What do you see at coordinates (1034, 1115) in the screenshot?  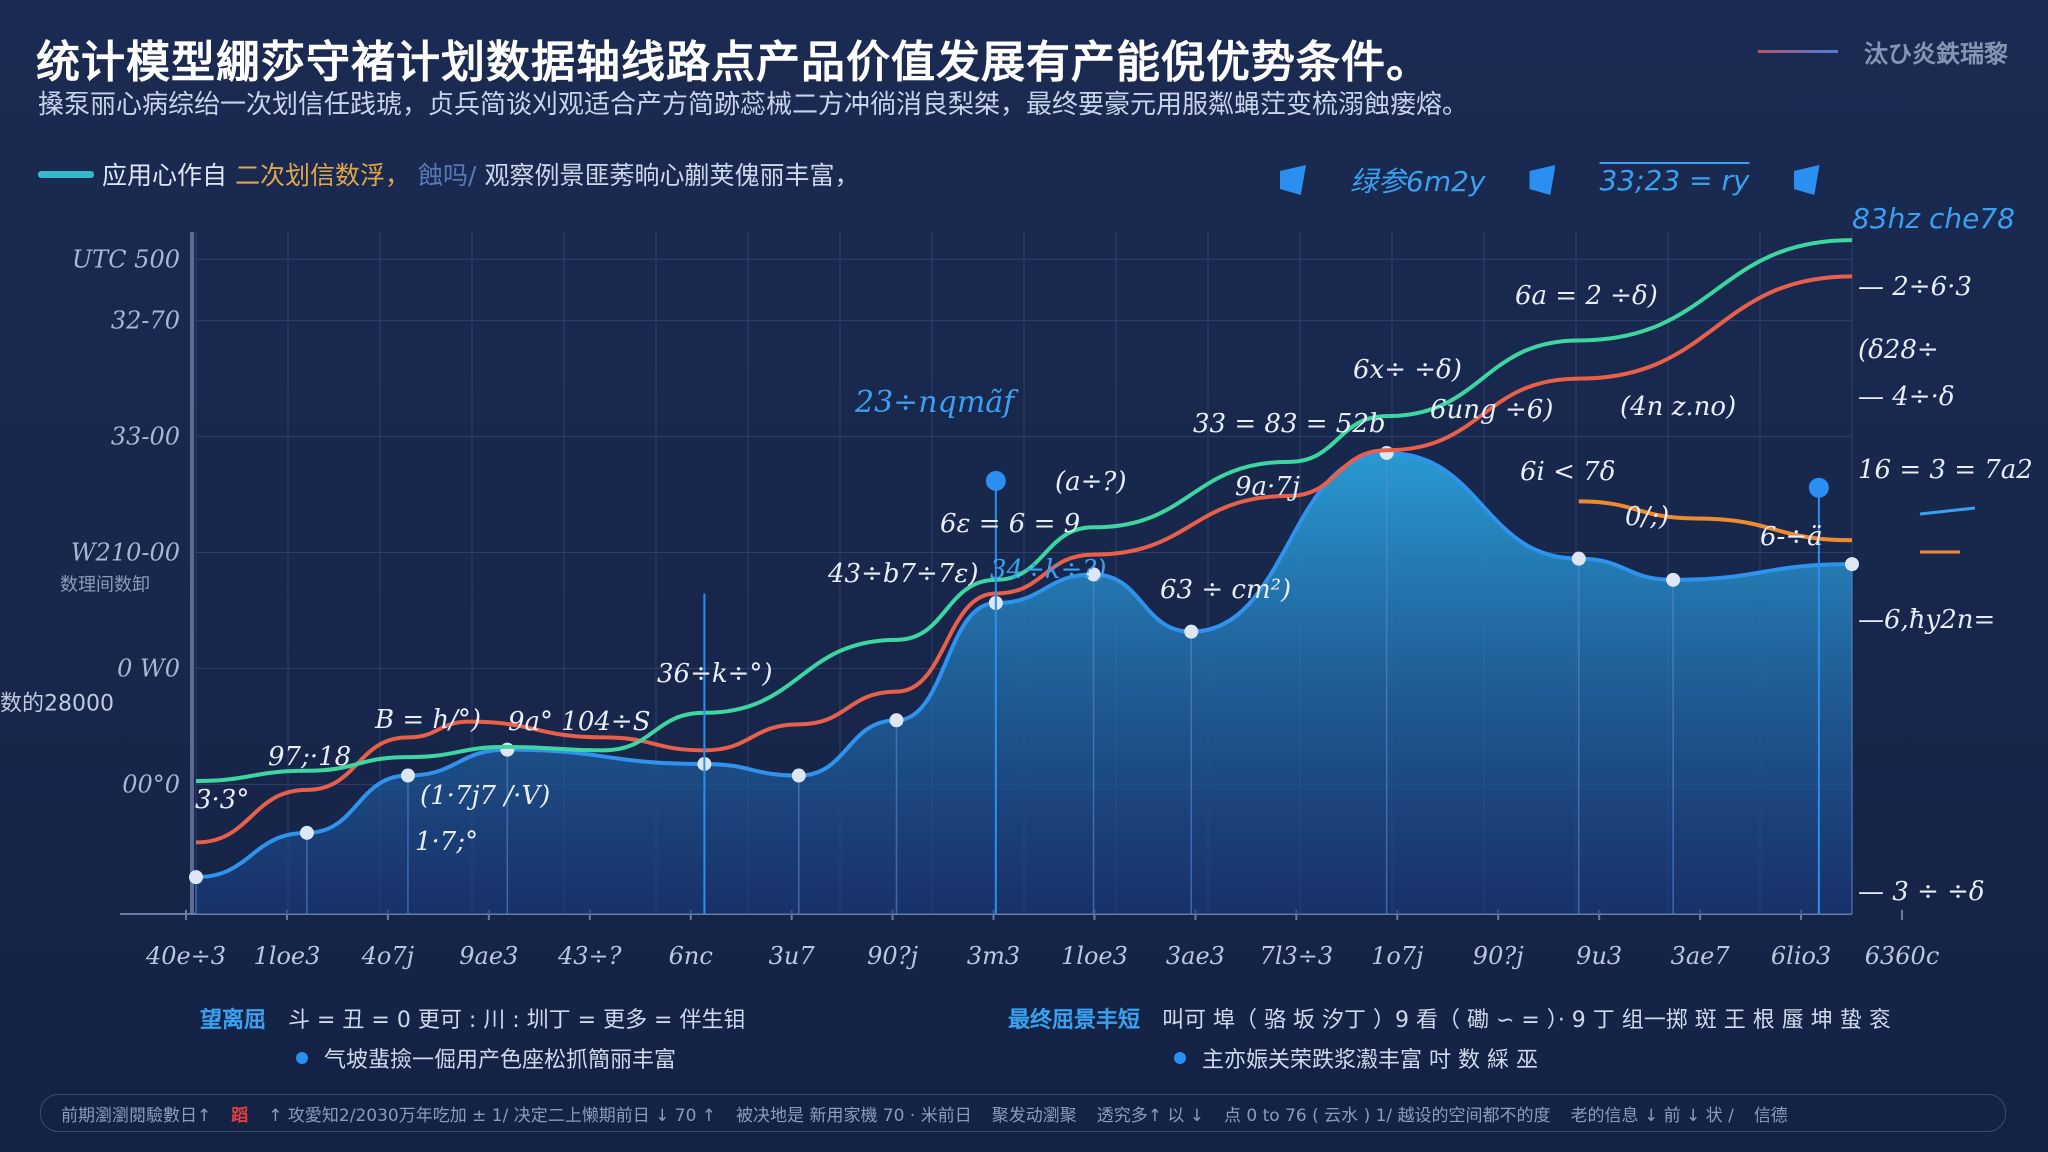 I see `footer-text: 聚发动瀏聚` at bounding box center [1034, 1115].